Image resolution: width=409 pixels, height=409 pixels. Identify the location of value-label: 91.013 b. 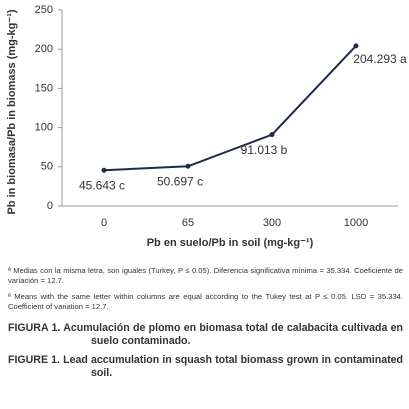
(264, 150).